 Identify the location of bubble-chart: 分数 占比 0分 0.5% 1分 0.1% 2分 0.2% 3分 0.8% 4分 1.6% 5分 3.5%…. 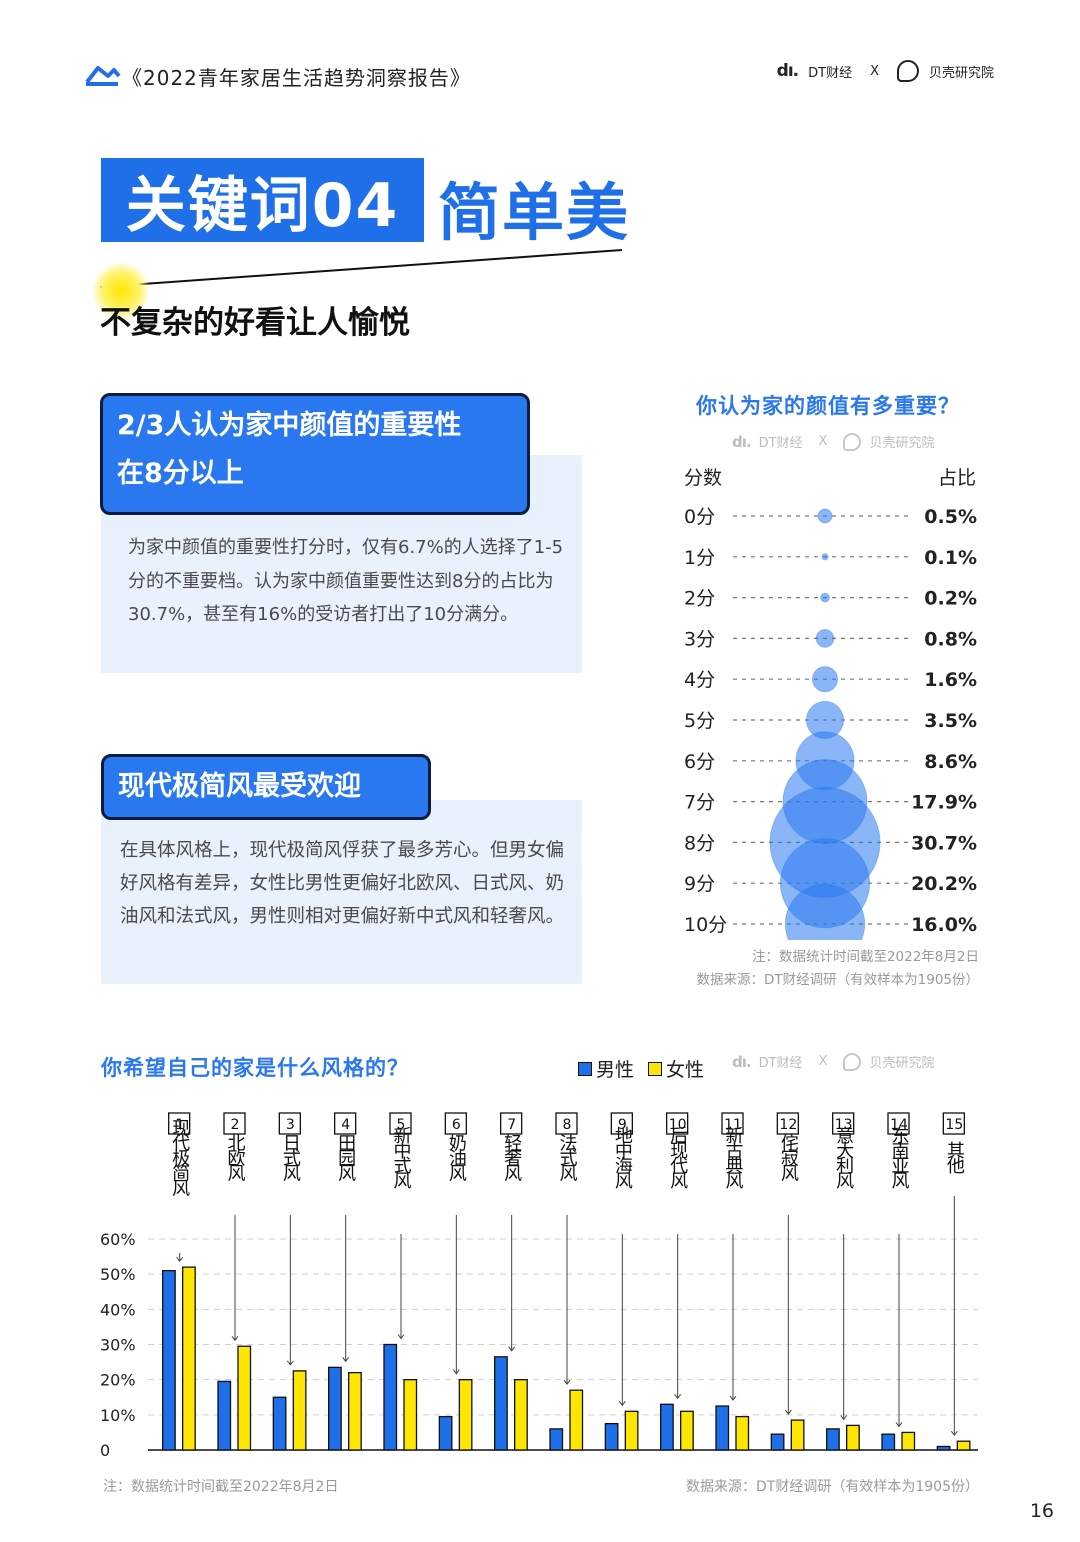
(830, 703).